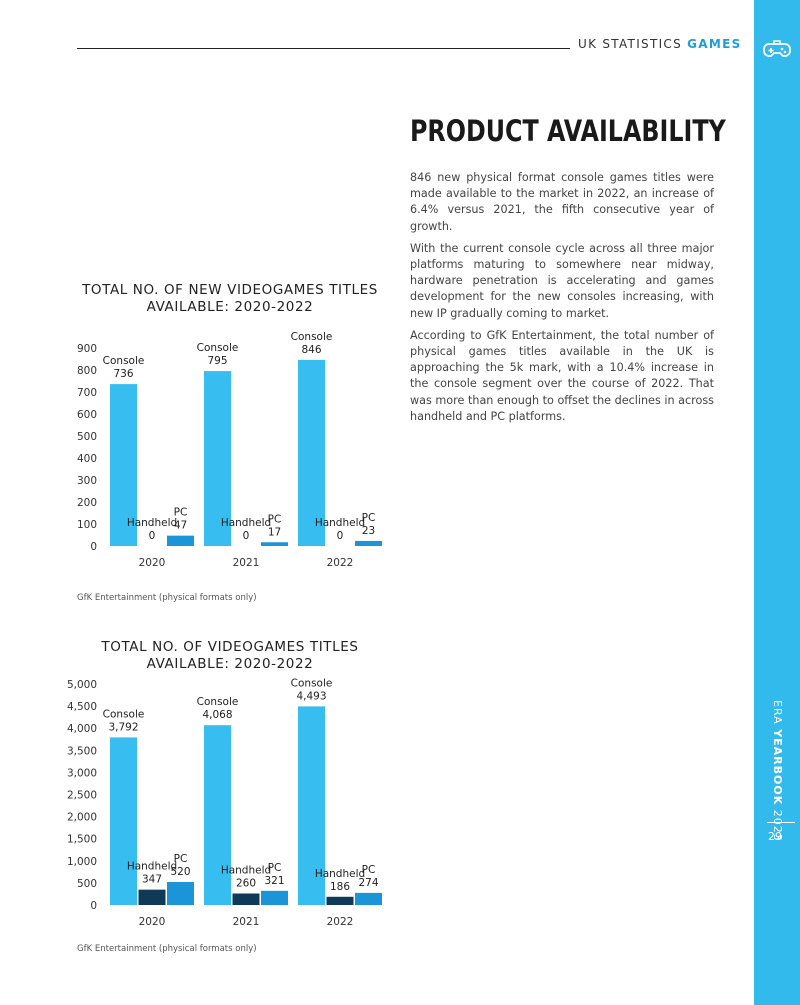 This screenshot has height=1005, width=800. What do you see at coordinates (777, 712) in the screenshot?
I see `brand-light: ERA` at bounding box center [777, 712].